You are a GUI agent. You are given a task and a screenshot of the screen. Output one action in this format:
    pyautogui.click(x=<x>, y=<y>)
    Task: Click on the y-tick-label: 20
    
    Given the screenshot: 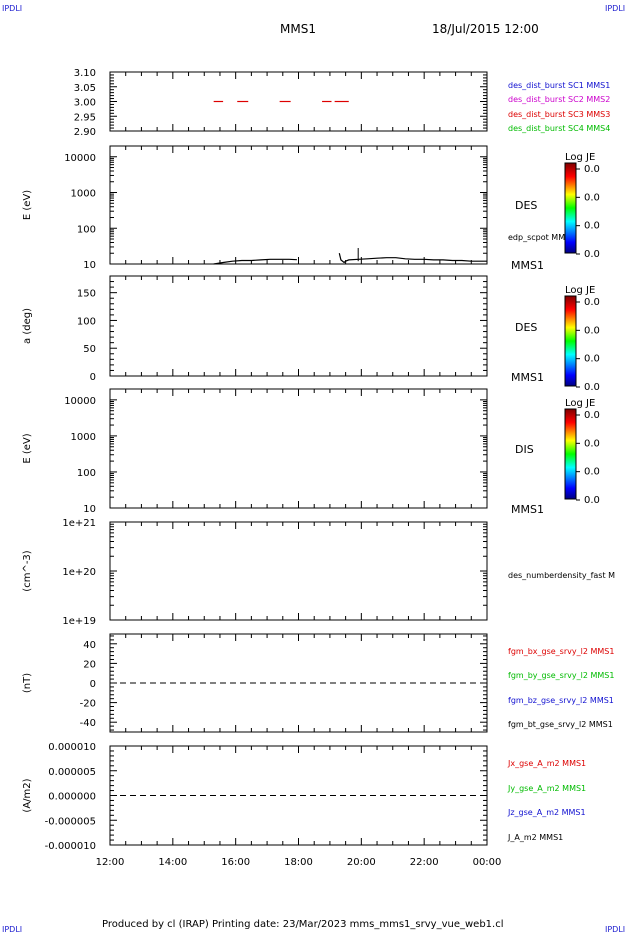 What is the action you would take?
    pyautogui.click(x=89, y=664)
    